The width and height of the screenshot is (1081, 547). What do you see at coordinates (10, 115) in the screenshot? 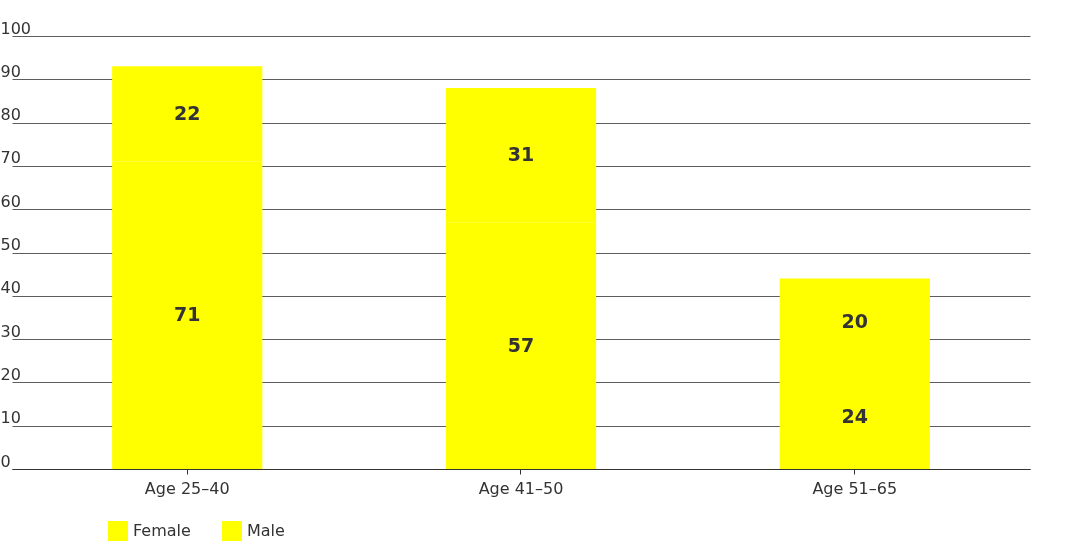
I see `y-tick-label: 80` at bounding box center [10, 115].